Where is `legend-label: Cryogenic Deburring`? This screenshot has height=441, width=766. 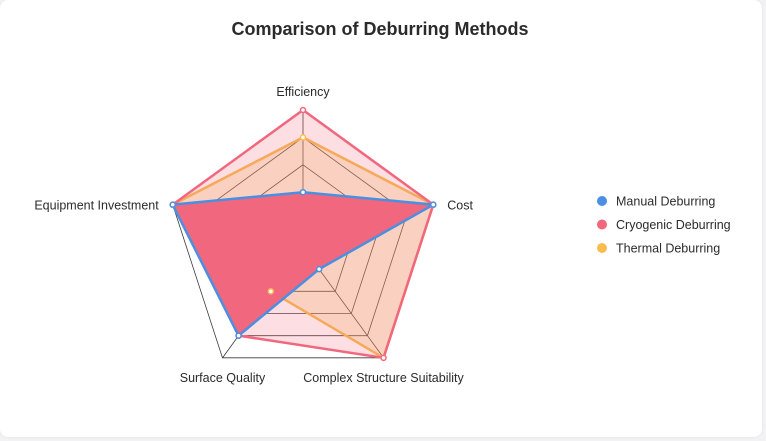
legend-label: Cryogenic Deburring is located at coordinates (673, 225).